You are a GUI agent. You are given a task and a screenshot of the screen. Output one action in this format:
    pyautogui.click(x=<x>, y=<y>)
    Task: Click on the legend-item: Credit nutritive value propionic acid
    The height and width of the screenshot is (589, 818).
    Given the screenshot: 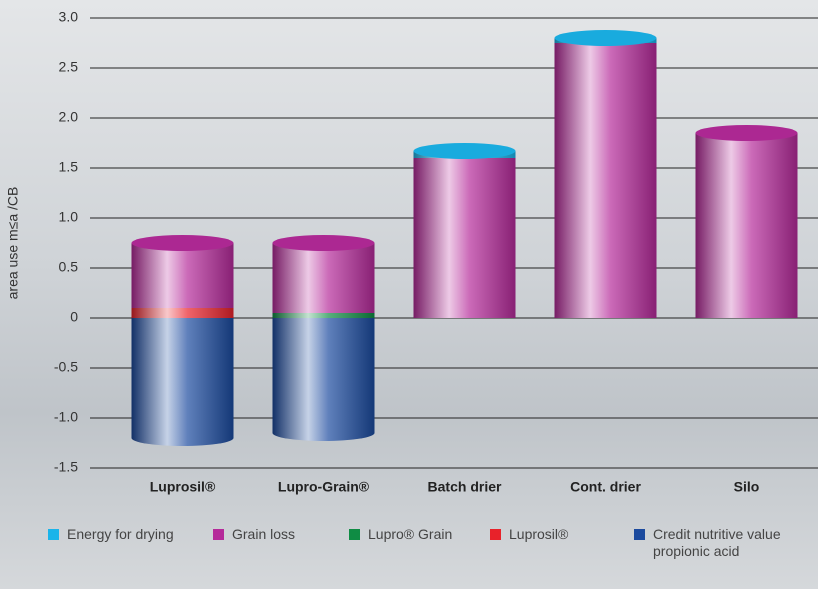 What is the action you would take?
    pyautogui.click(x=726, y=543)
    